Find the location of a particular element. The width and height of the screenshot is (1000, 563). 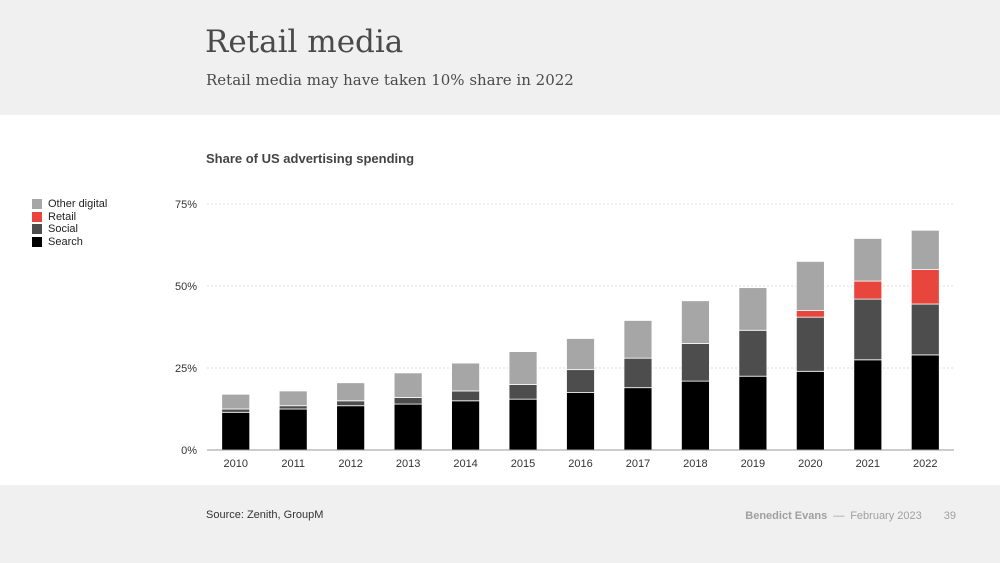

legend-label-other-digital: Other digital is located at coordinates (78, 204).